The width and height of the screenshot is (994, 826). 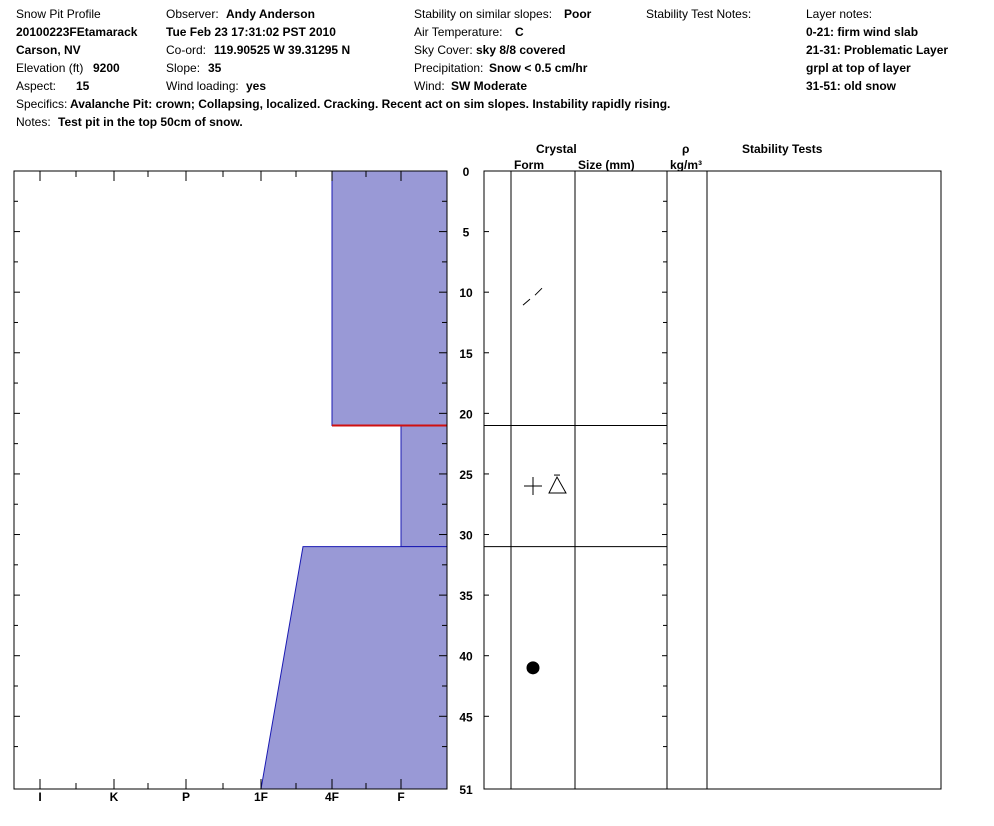 I want to click on wind-loading-label: Wind loading:, so click(x=202, y=86).